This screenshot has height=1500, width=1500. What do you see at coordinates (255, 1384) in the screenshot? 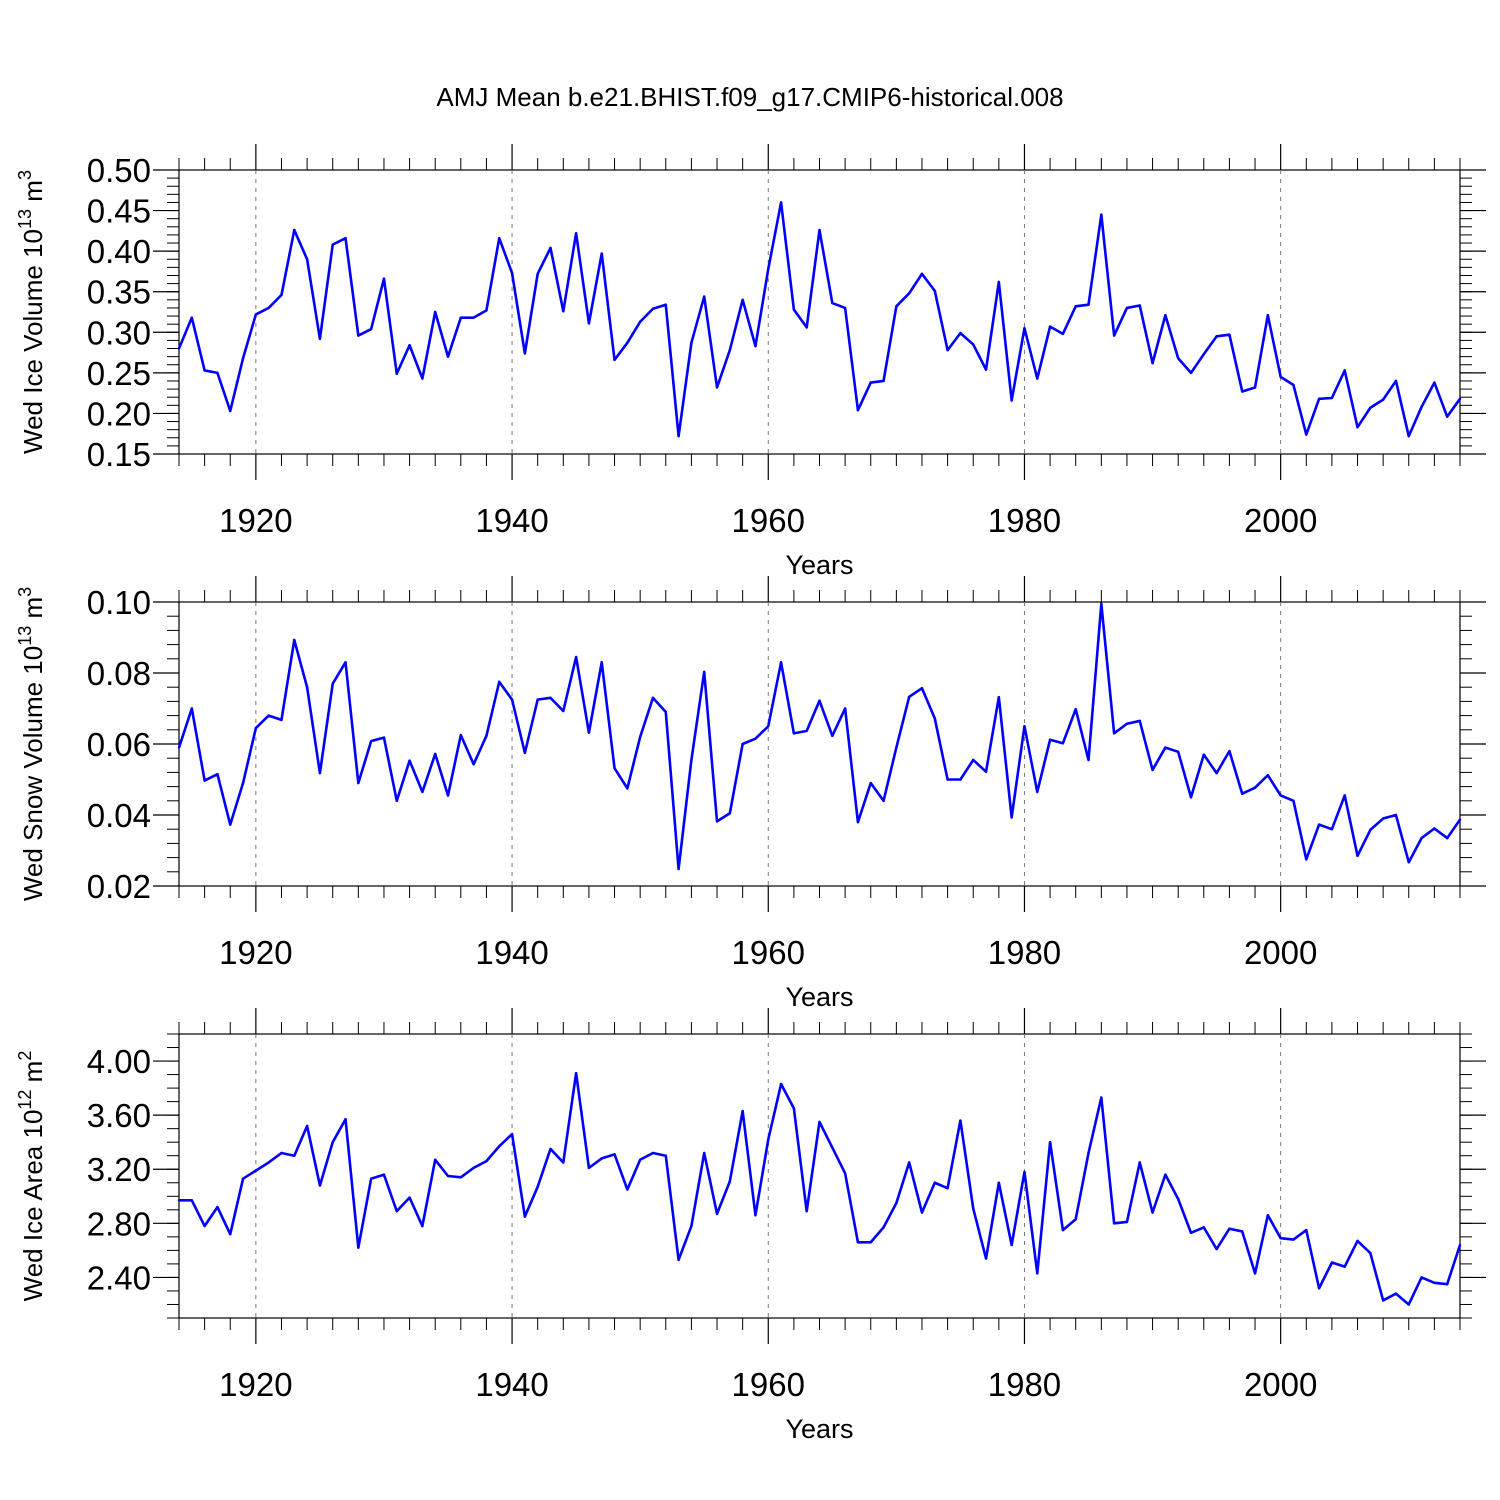
I see `ice-area-xtick-label-1920: 1920` at bounding box center [255, 1384].